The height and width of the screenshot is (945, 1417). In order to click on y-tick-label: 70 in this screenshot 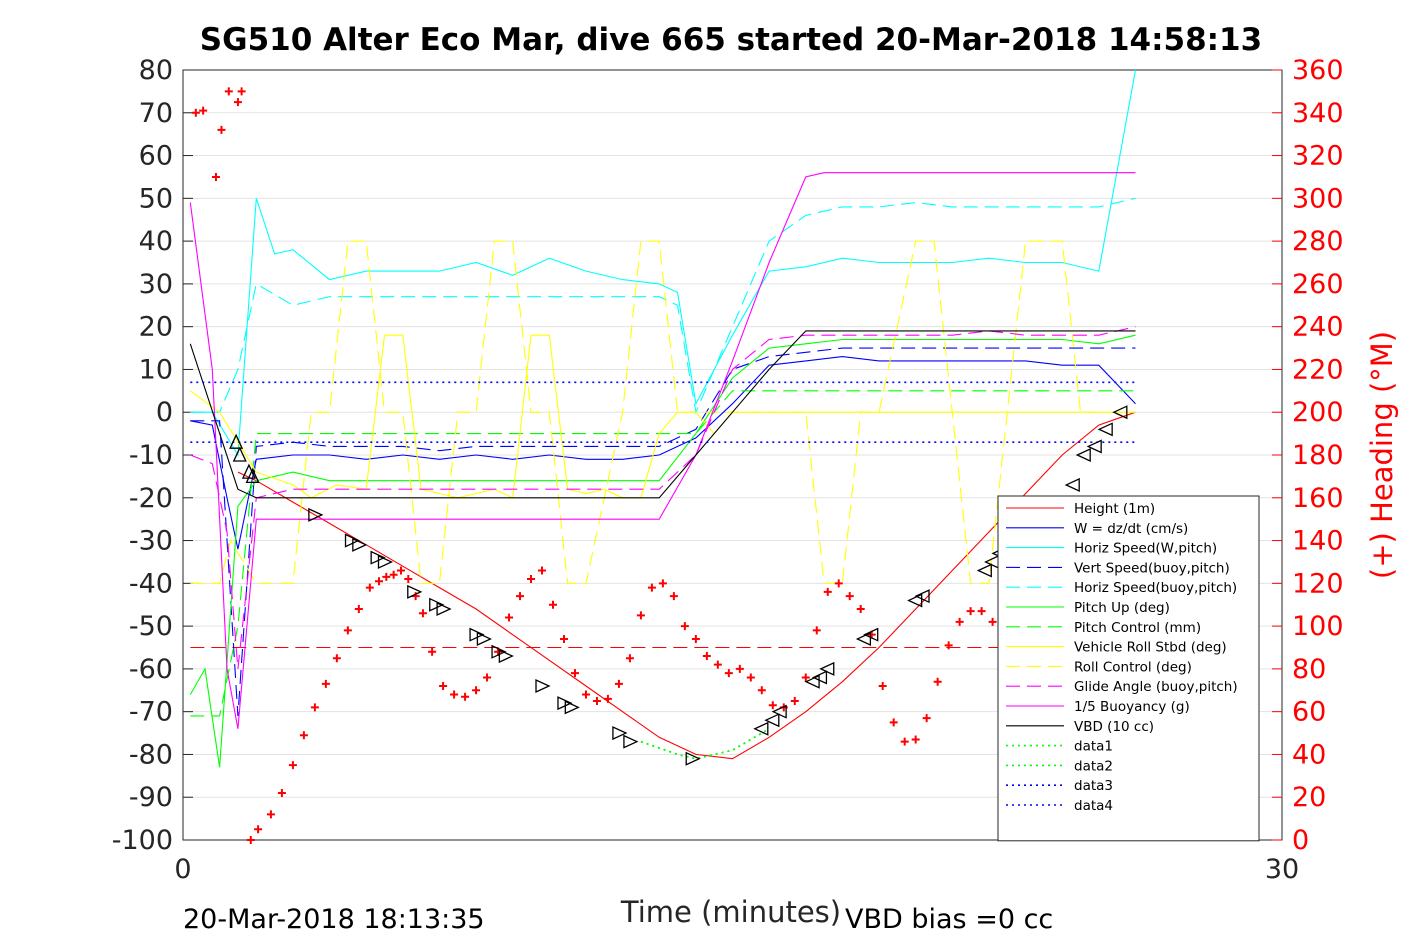, I will do `click(156, 113)`.